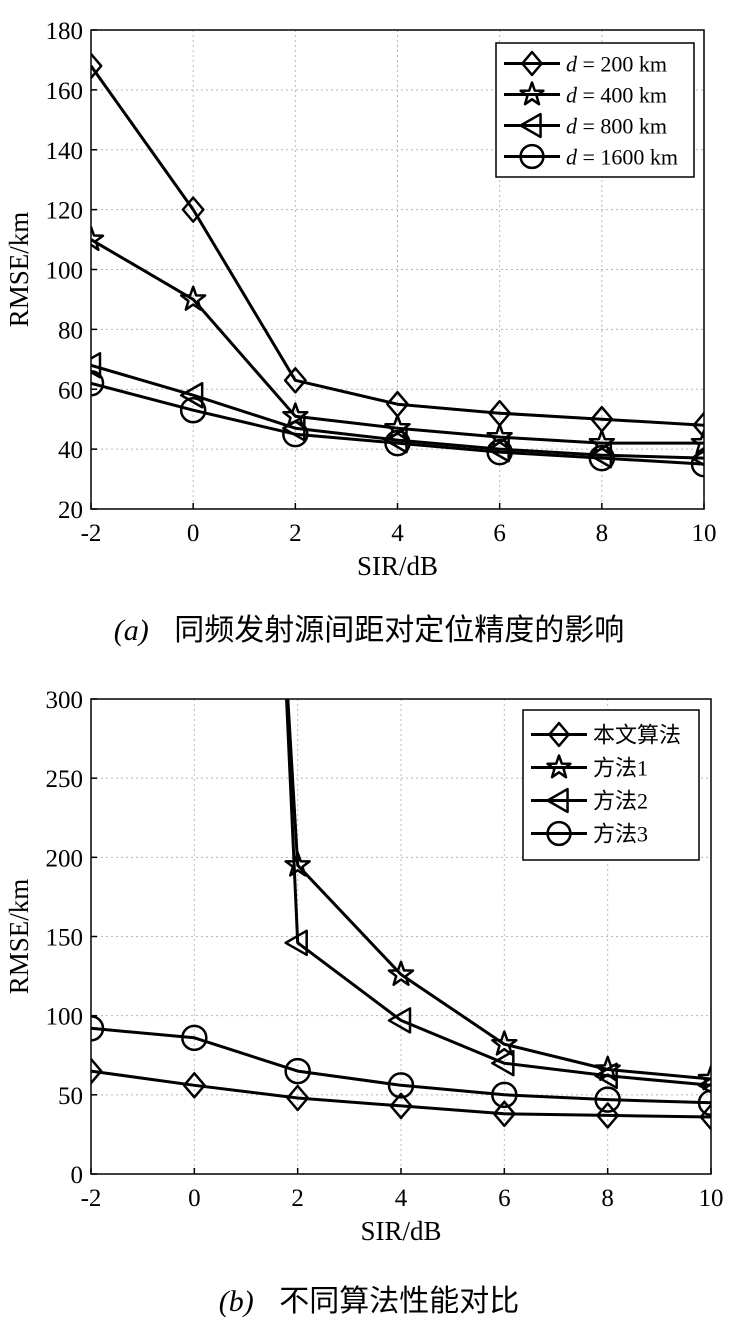 The image size is (739, 1342). I want to click on chart-a-series-3-line, so click(397, 411).